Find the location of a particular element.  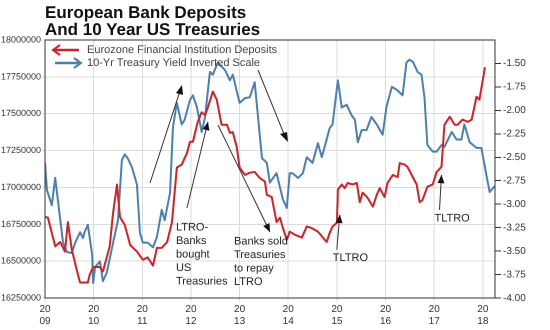

y-tick-label: 16750000 is located at coordinates (20, 223).